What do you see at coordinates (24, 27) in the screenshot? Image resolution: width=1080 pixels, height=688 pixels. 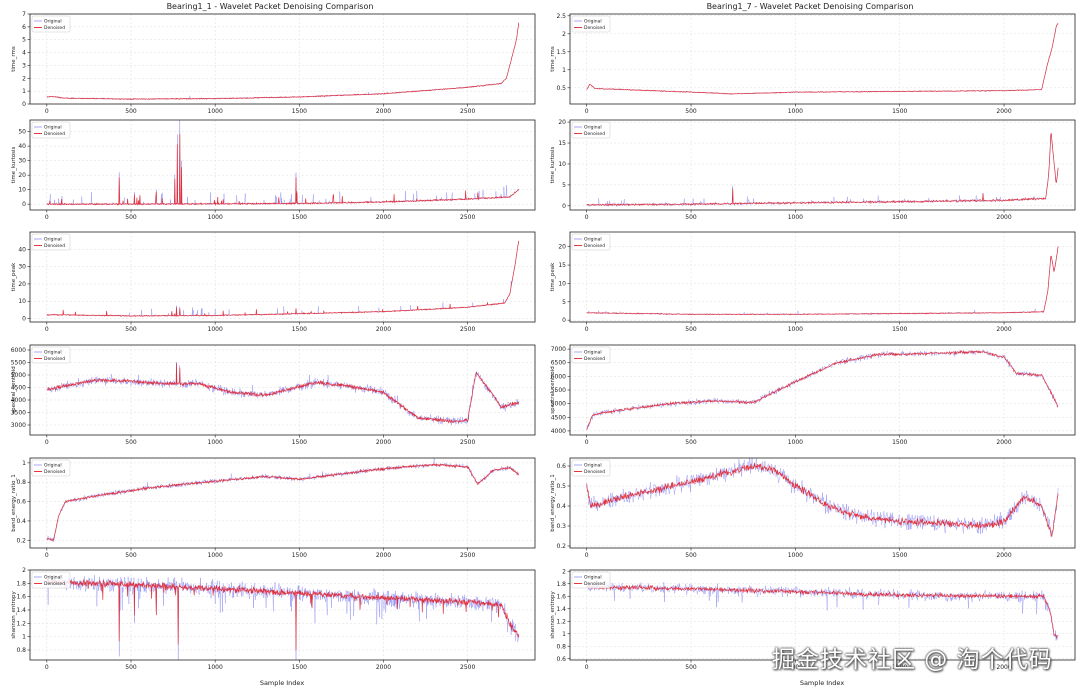 I see `y-tick-label: 6` at bounding box center [24, 27].